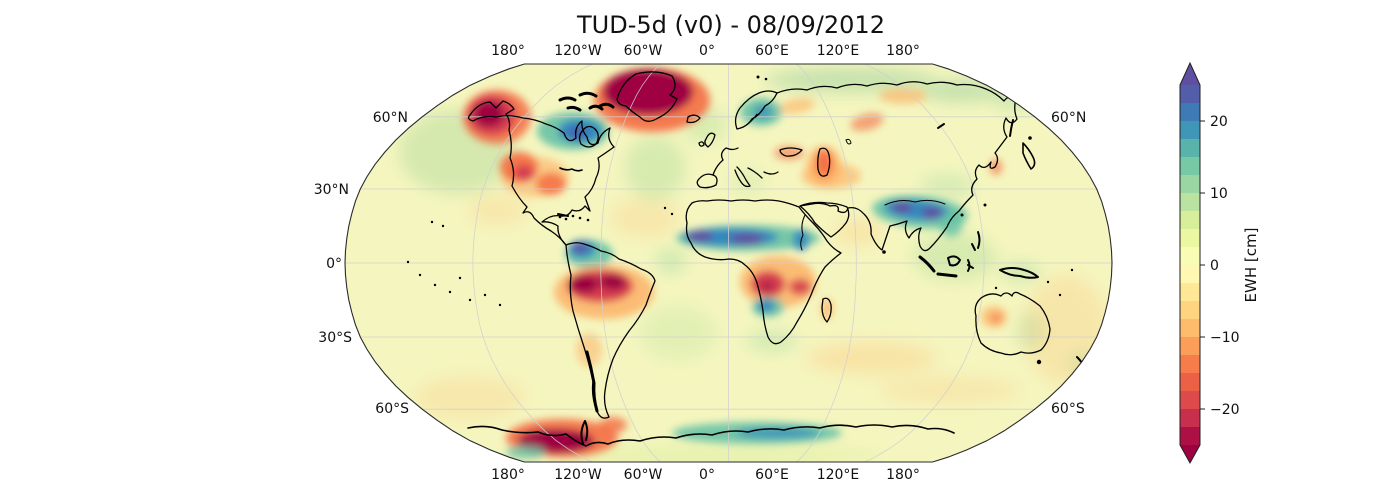 The height and width of the screenshot is (500, 1400). I want to click on bottom-axis-label: 60°W, so click(643, 475).